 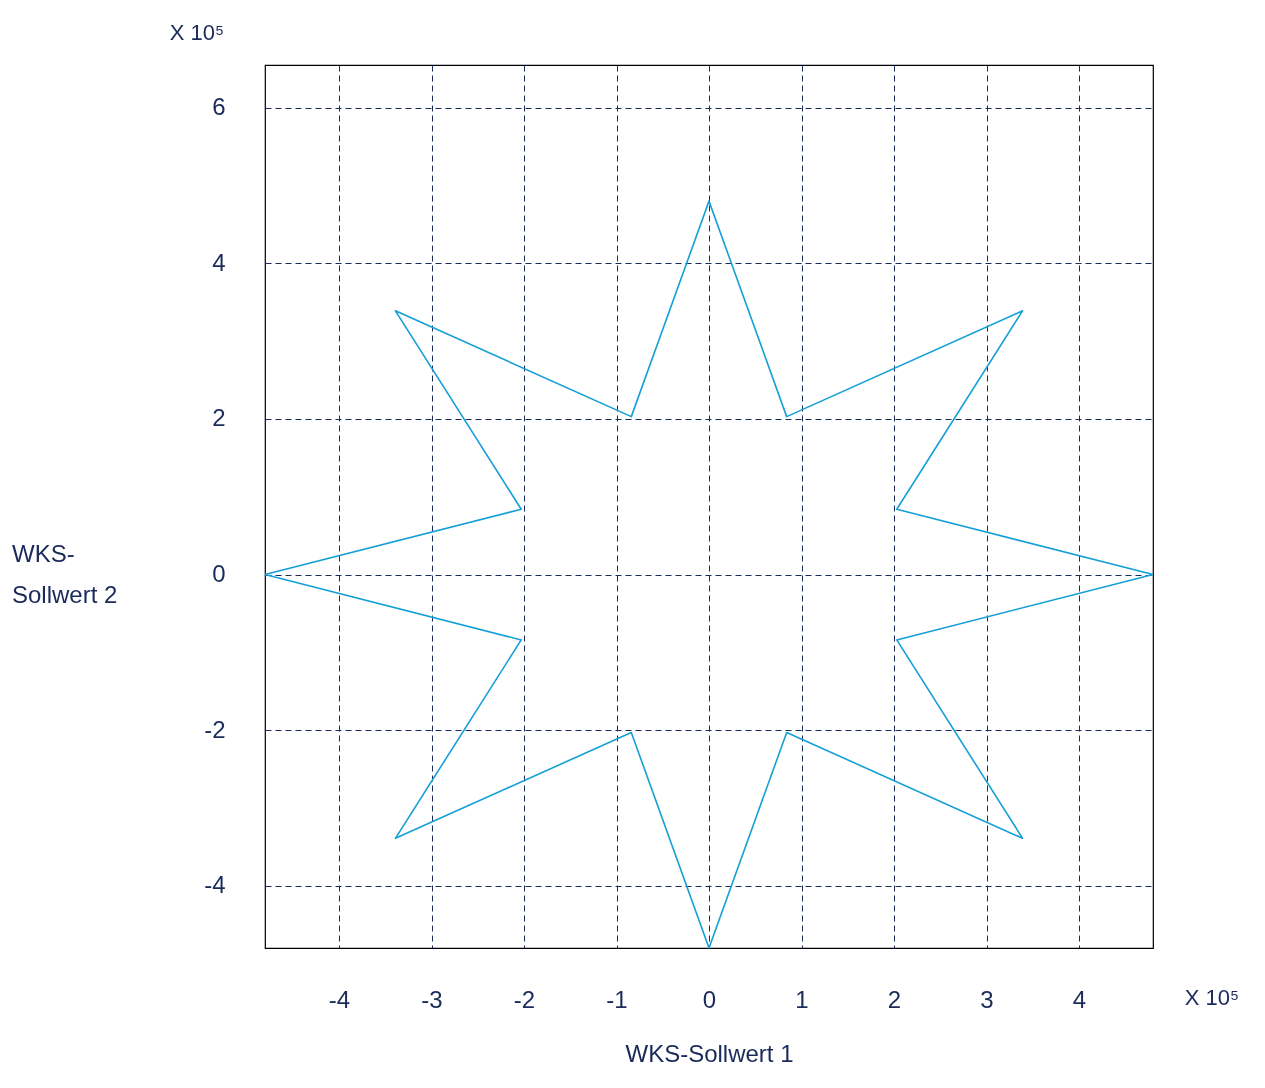 I want to click on x-tick-label: -2, so click(x=524, y=999).